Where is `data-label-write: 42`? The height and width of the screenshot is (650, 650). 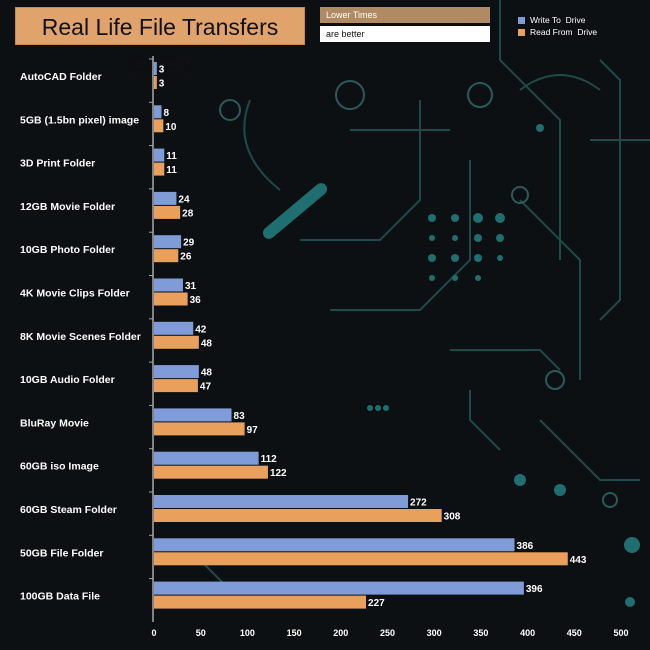 data-label-write: 42 is located at coordinates (201, 329).